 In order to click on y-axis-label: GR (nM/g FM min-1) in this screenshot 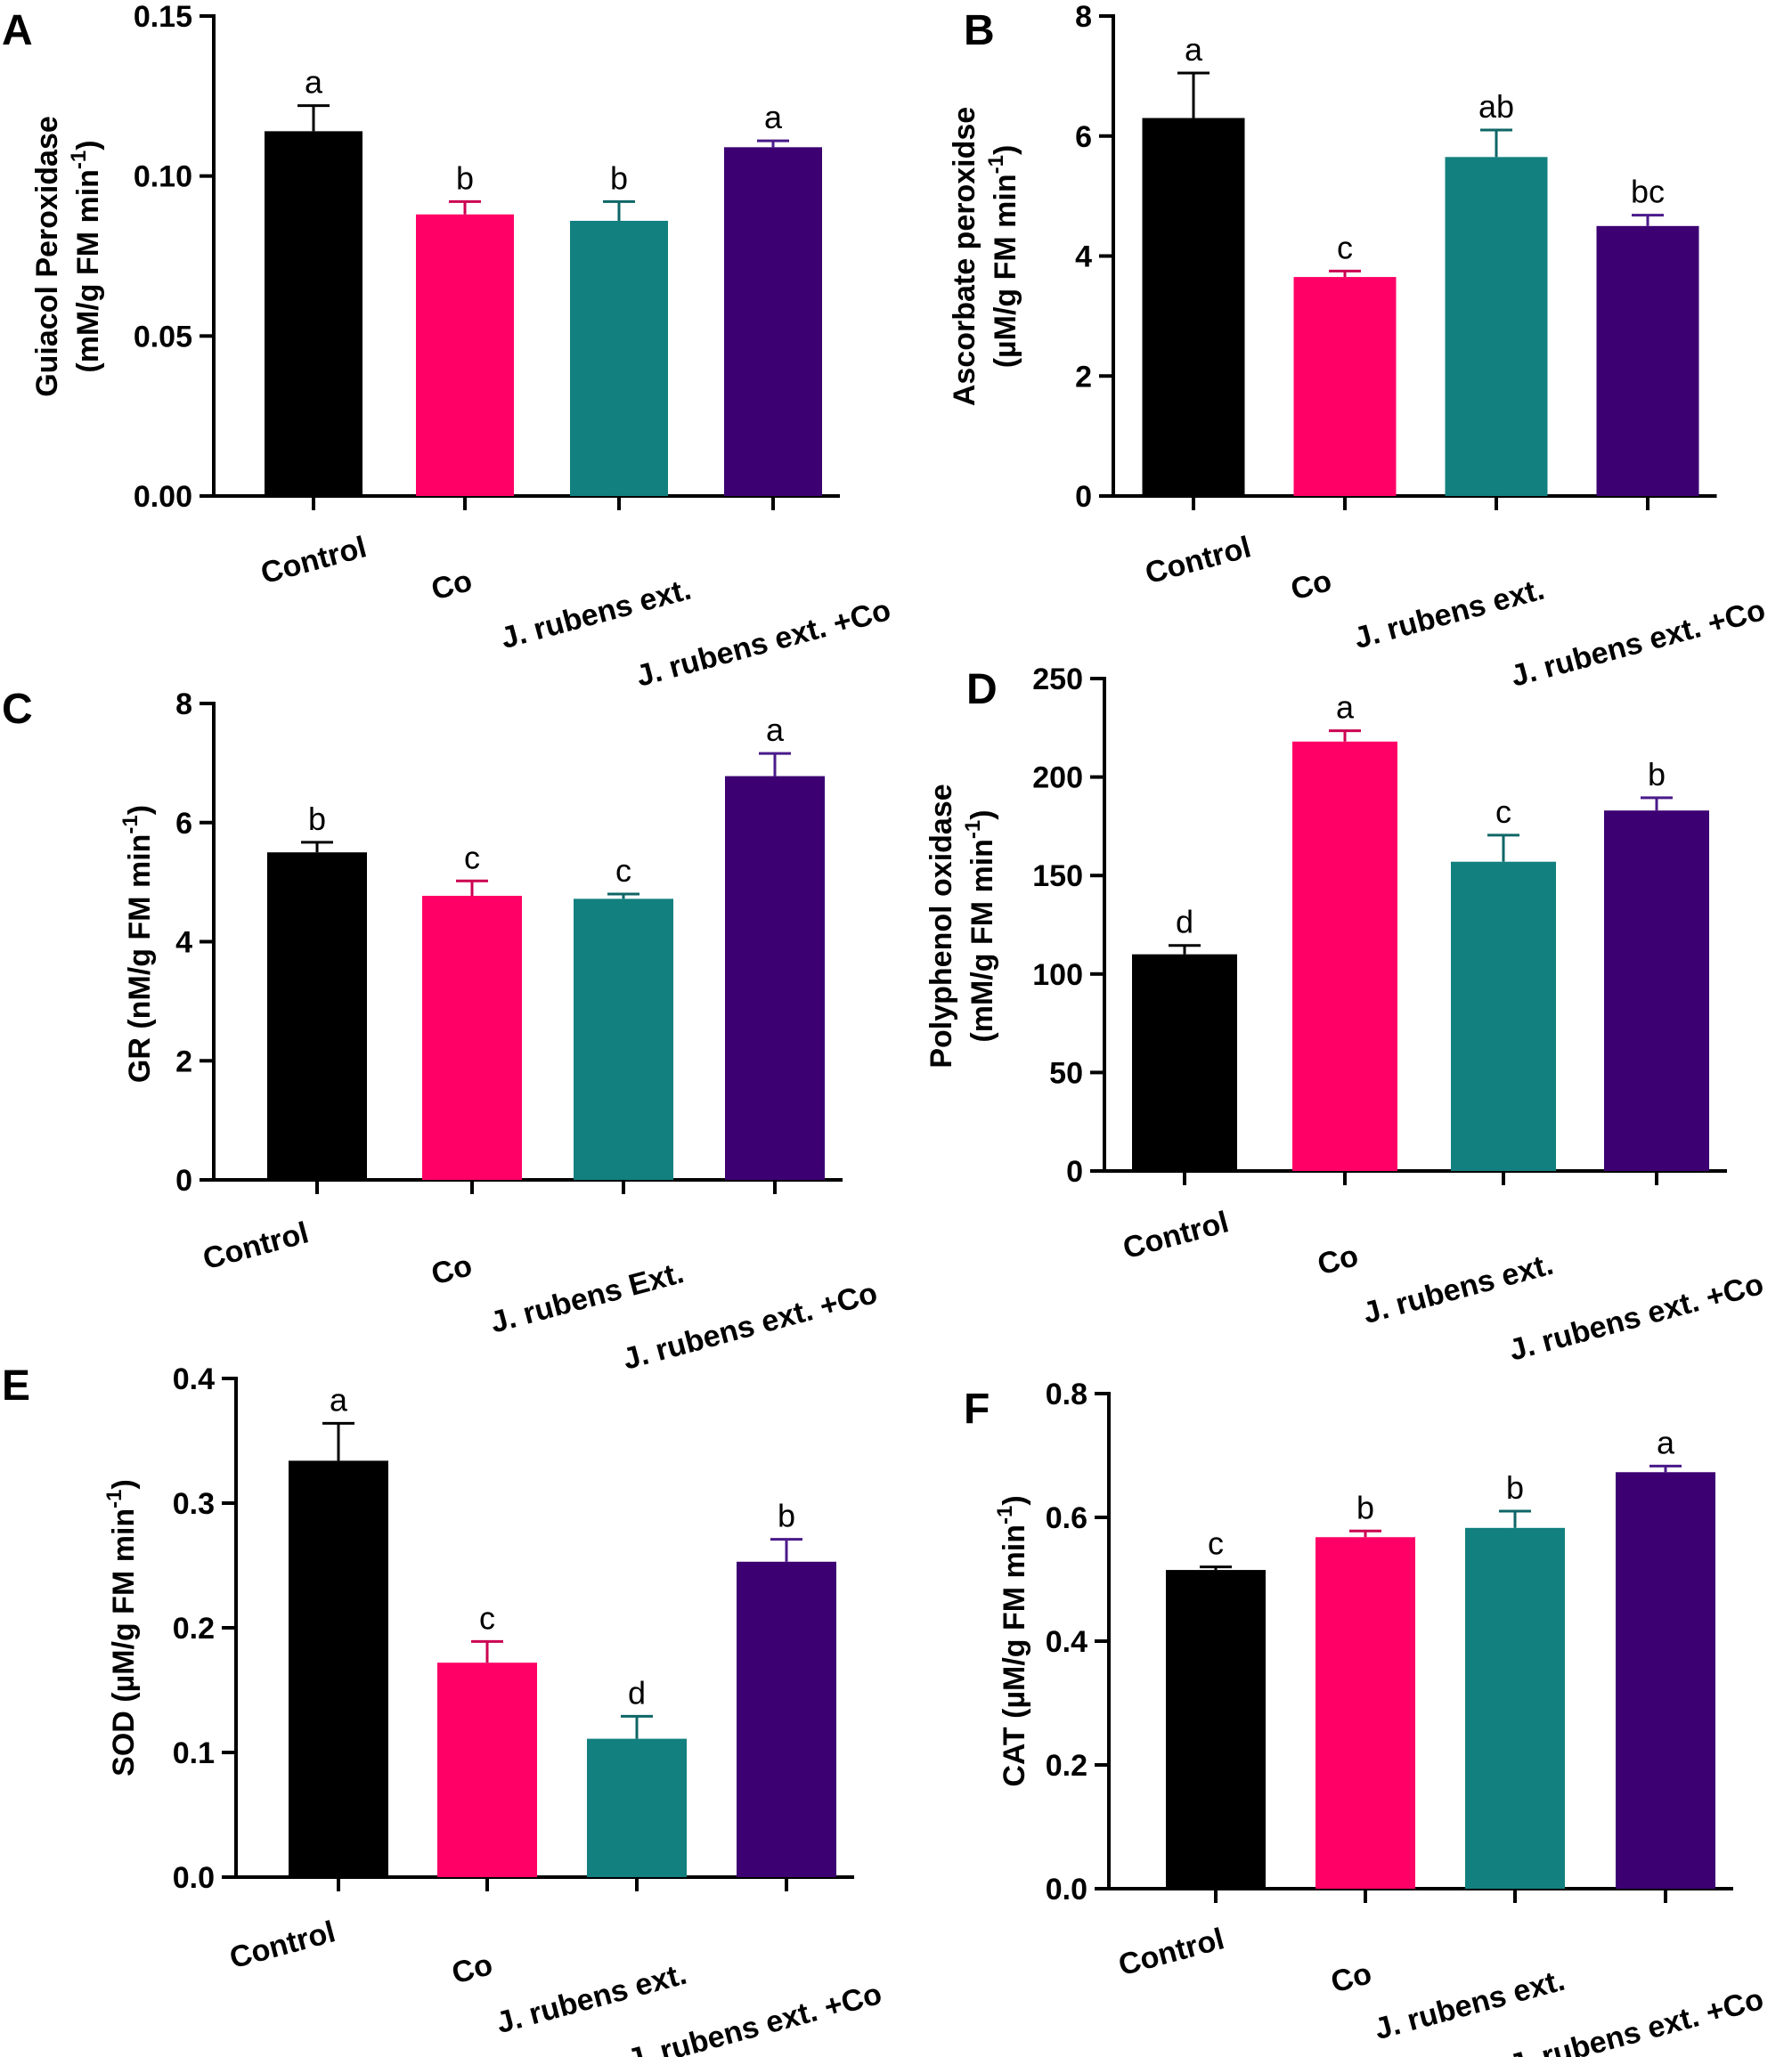, I will do `click(137, 944)`.